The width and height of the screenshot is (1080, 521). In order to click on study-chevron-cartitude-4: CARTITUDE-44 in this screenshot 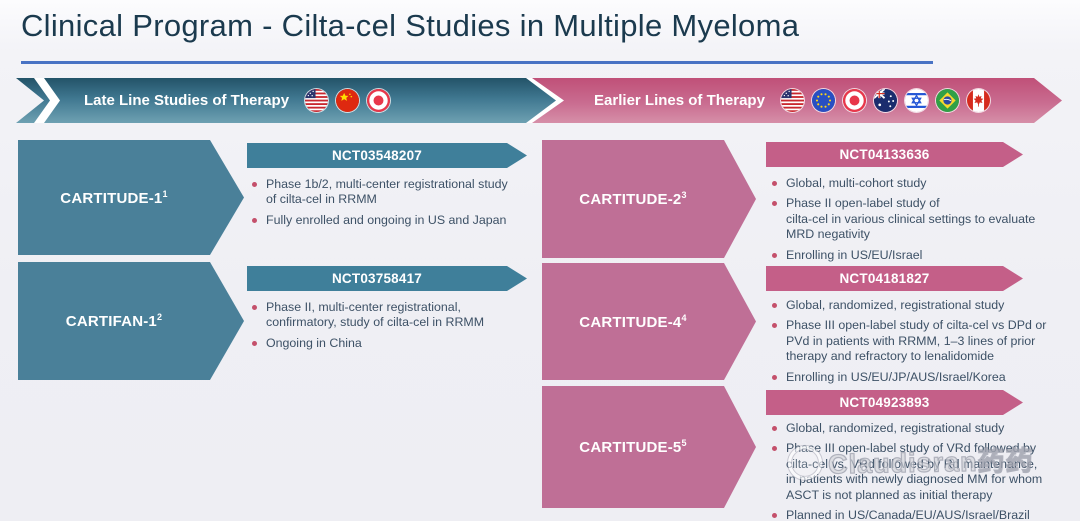, I will do `click(649, 321)`.